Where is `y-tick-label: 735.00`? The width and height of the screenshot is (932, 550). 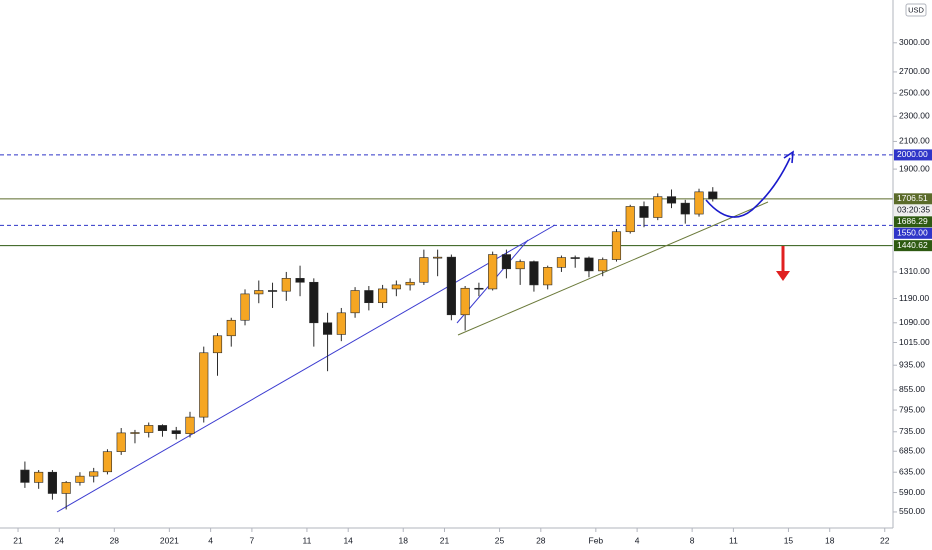
y-tick-label: 735.00 is located at coordinates (912, 431).